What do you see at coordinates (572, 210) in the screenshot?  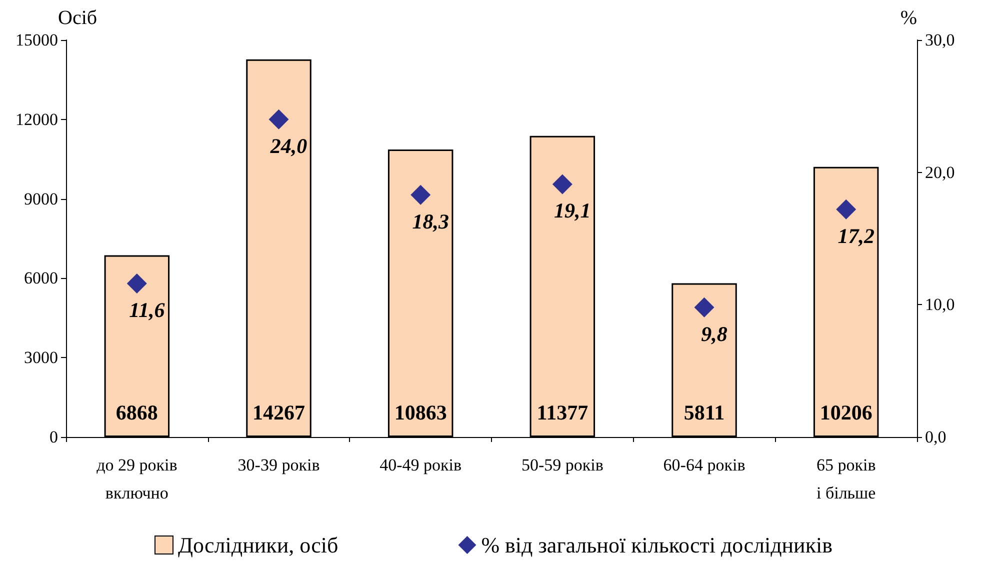 I see `data-label: 19,1` at bounding box center [572, 210].